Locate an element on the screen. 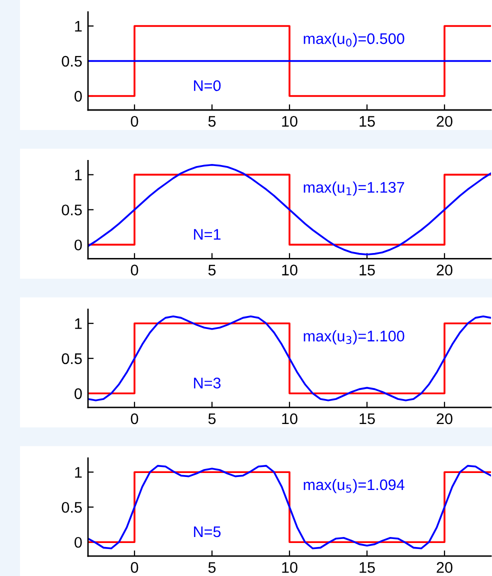 This screenshot has width=492, height=576. annotation: N=5 is located at coordinates (207, 532).